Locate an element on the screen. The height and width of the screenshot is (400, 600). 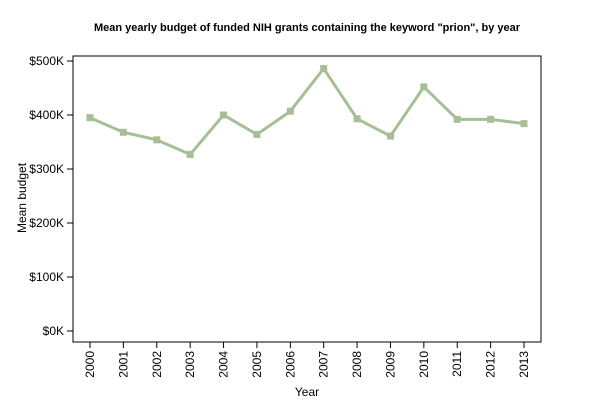
x-tick-label: 2010 is located at coordinates (424, 364).